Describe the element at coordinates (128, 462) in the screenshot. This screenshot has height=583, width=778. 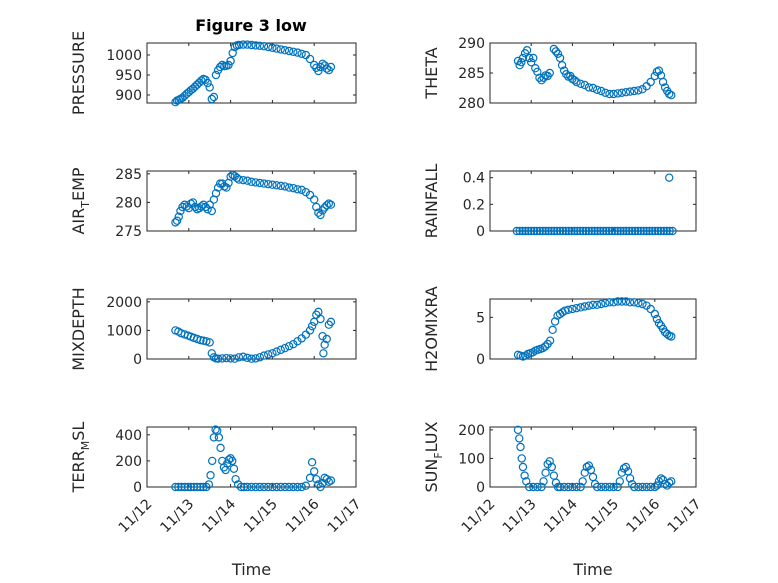
I see `panel-7-y-tick-label: 200` at that location.